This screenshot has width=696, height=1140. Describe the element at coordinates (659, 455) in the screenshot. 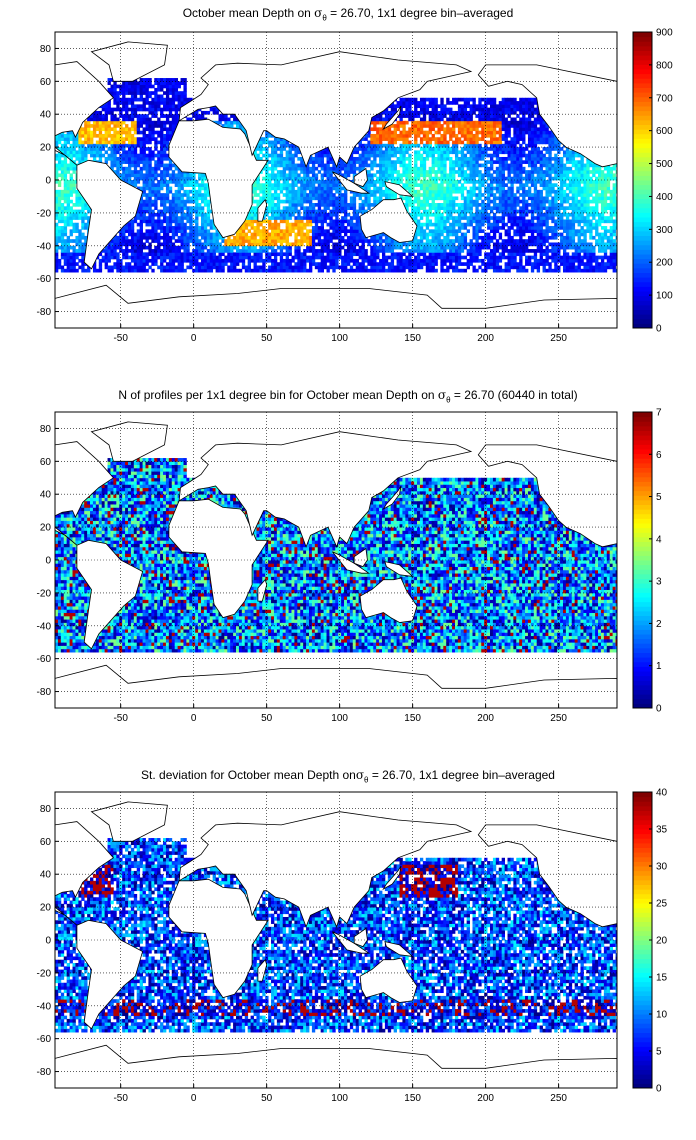

I see `colorbar-tick-label: 6` at that location.